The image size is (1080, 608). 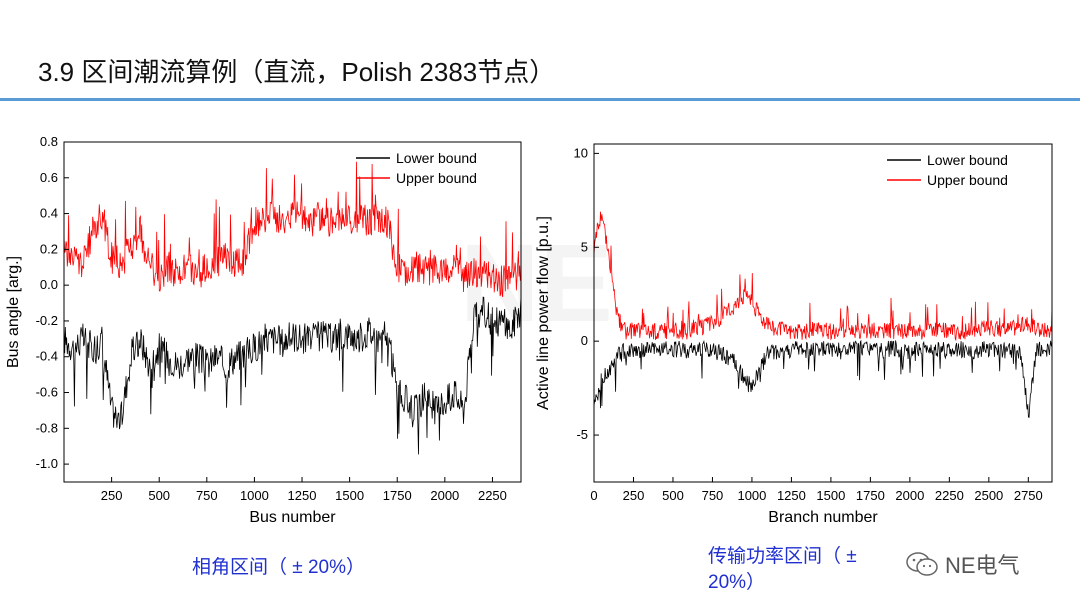 I want to click on y-tick-label: 0.2, so click(x=49, y=248).